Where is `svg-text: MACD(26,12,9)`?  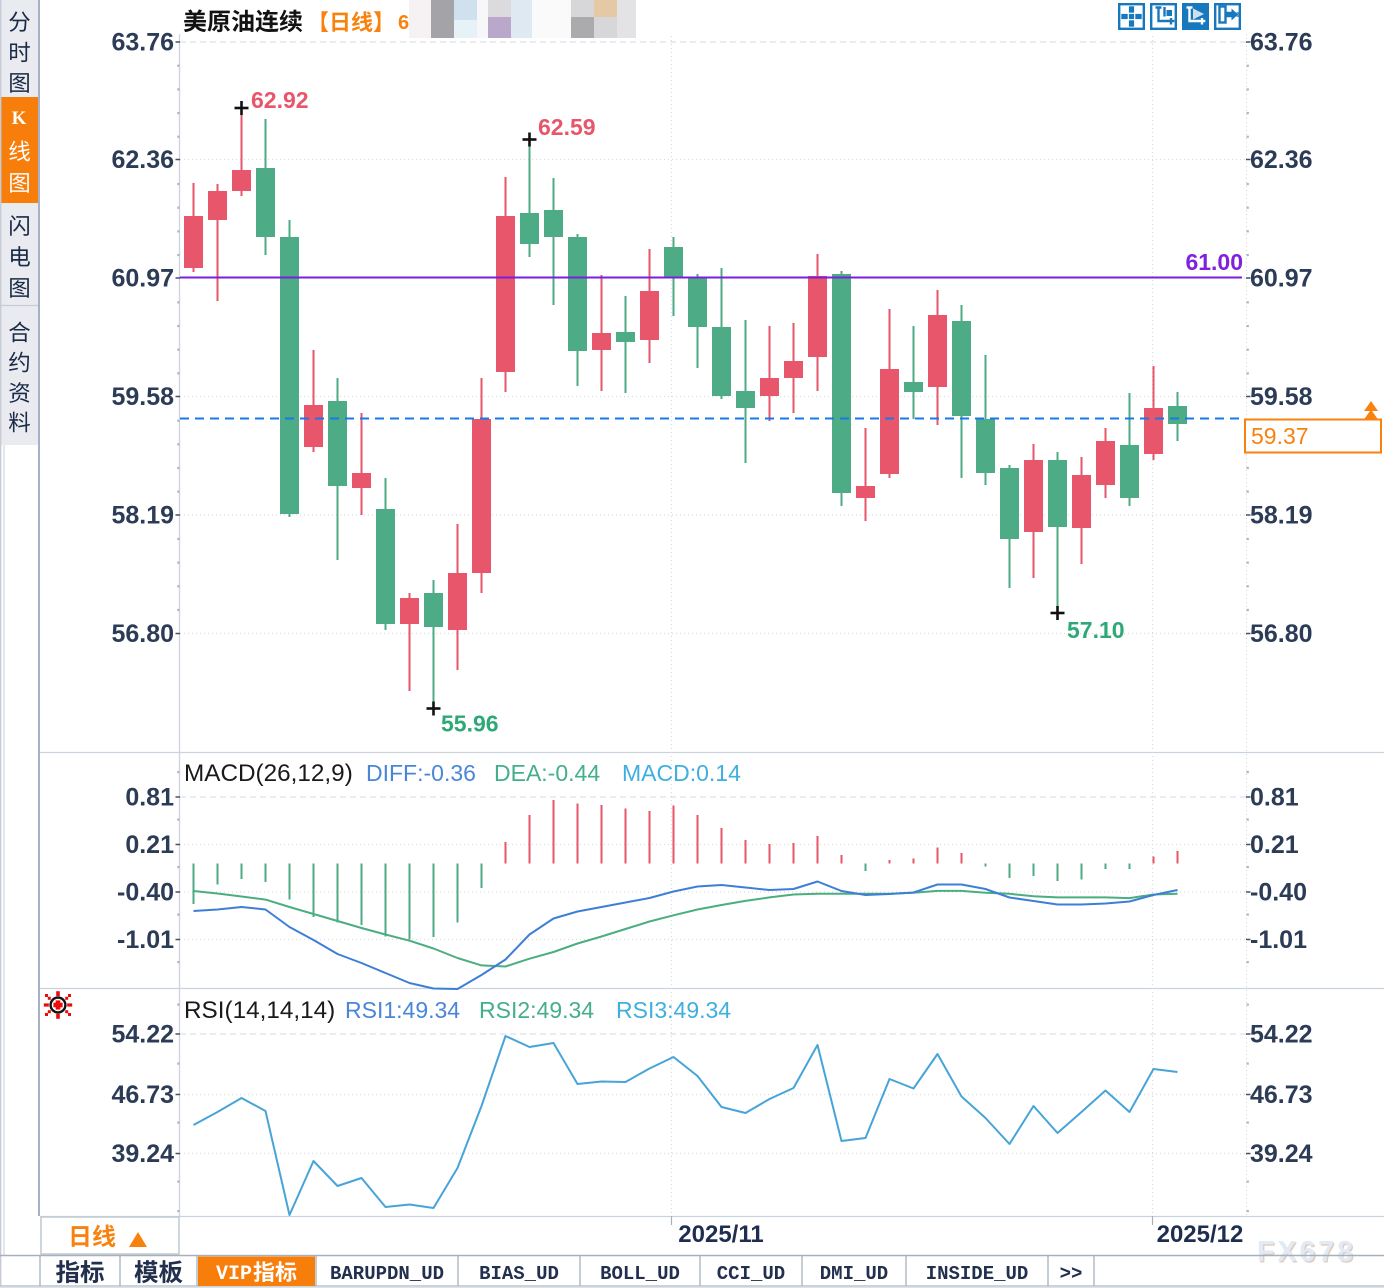 svg-text: MACD(26,12,9) is located at coordinates (268, 773).